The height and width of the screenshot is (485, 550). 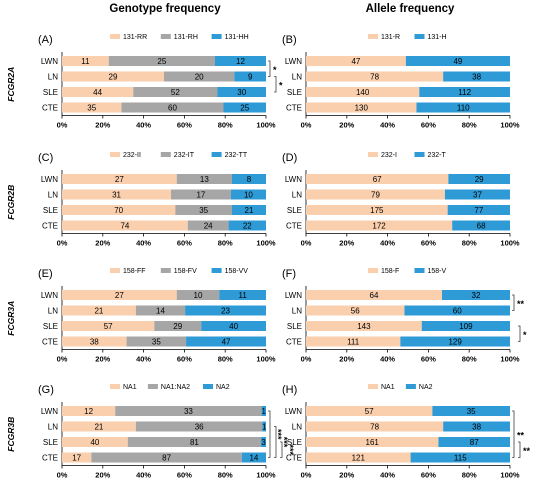 What do you see at coordinates (198, 295) in the screenshot?
I see `data-label: 10` at bounding box center [198, 295].